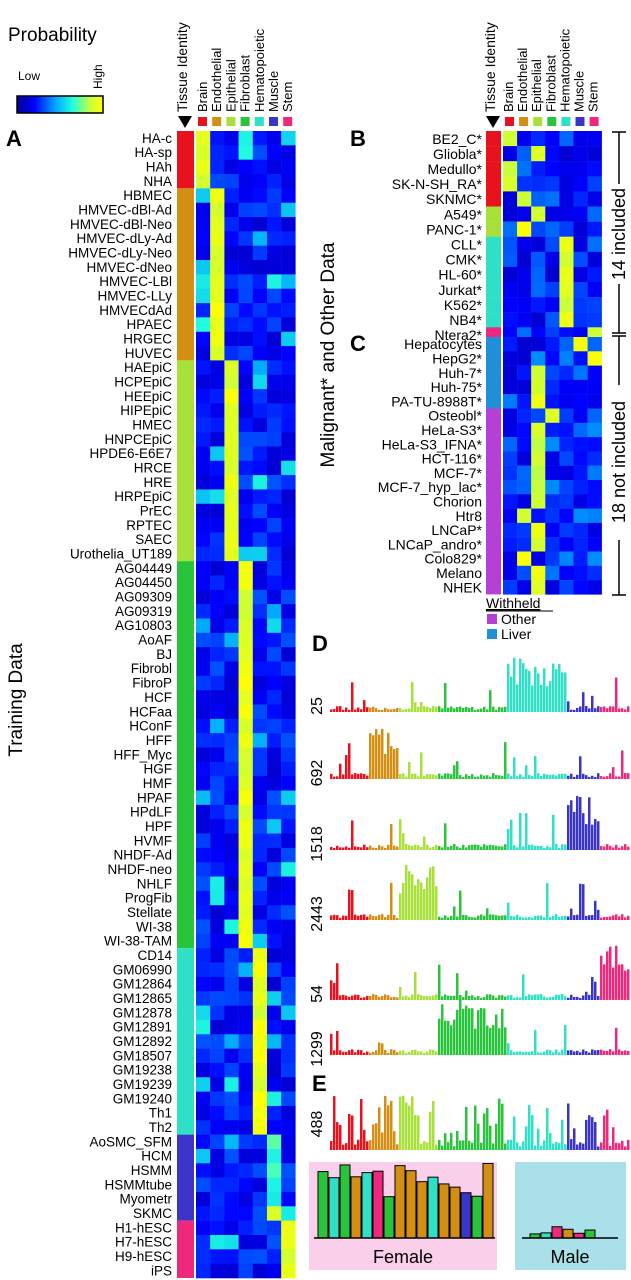 This screenshot has width=631, height=1280. I want to click on row-label-a: HMVEC-dBl-Ad, so click(125, 209).